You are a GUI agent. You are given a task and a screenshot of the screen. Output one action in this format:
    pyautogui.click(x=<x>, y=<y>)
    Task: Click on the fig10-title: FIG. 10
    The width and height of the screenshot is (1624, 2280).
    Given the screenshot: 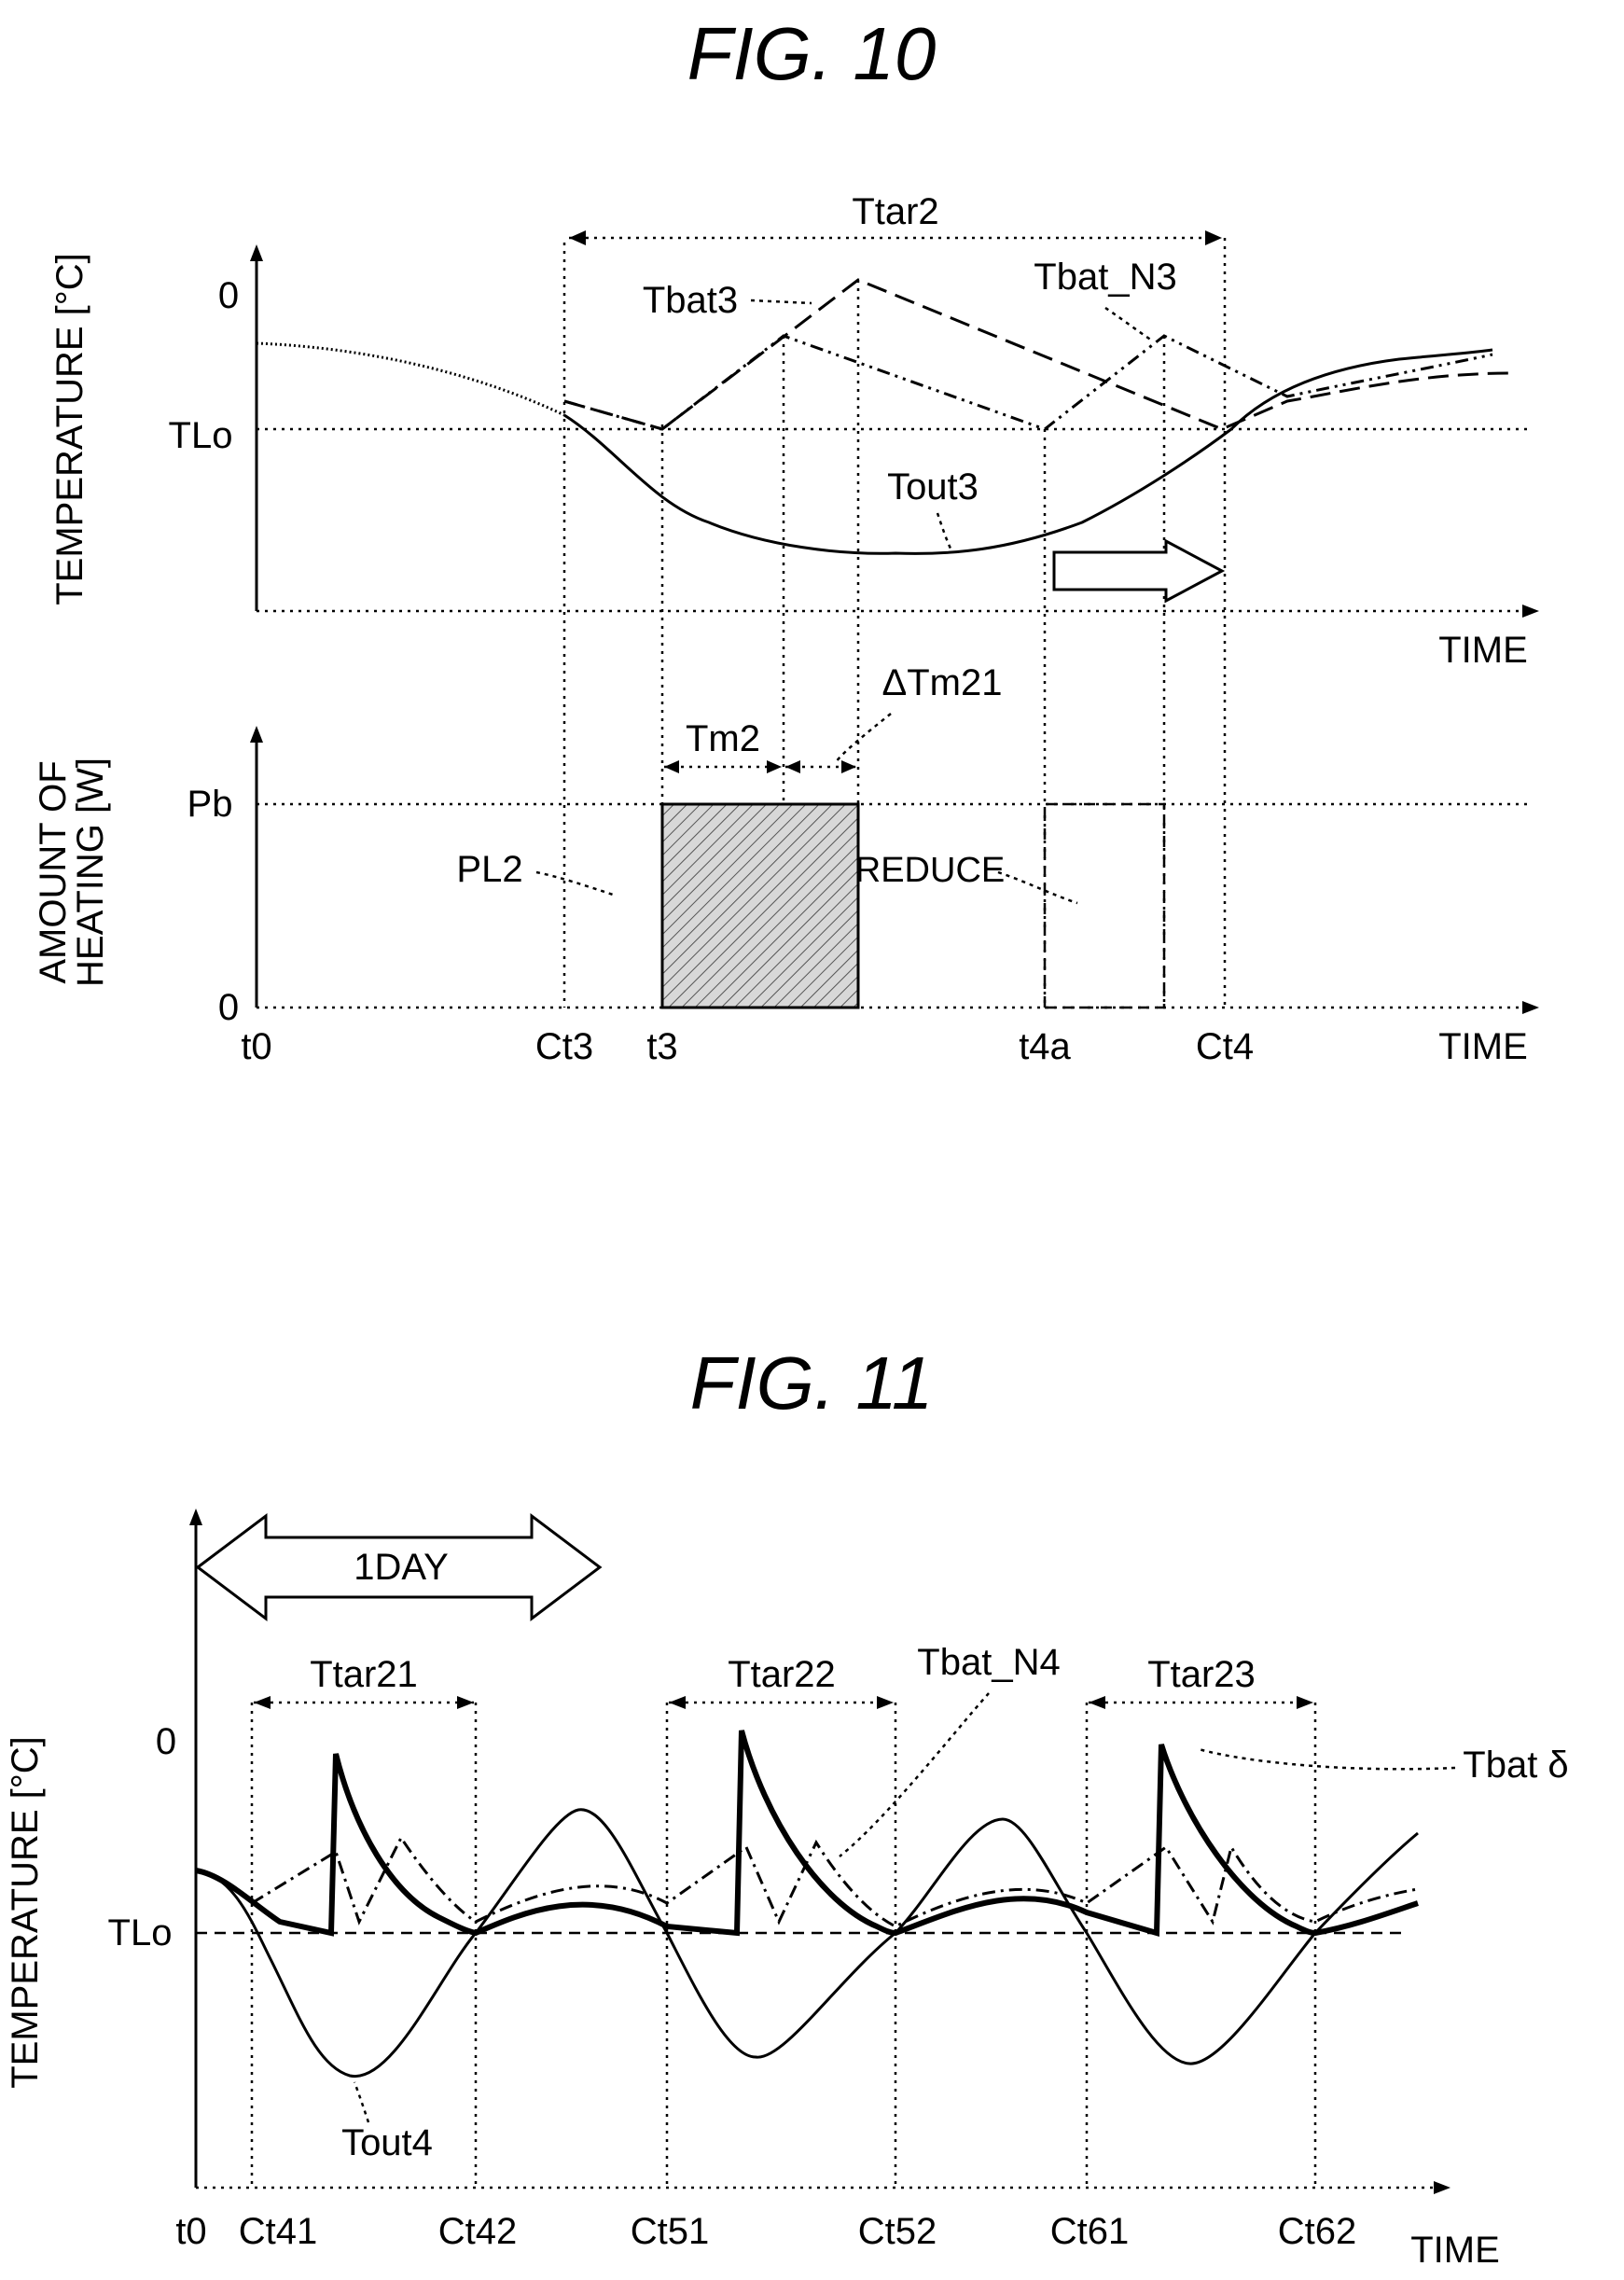 What is the action you would take?
    pyautogui.click(x=812, y=53)
    